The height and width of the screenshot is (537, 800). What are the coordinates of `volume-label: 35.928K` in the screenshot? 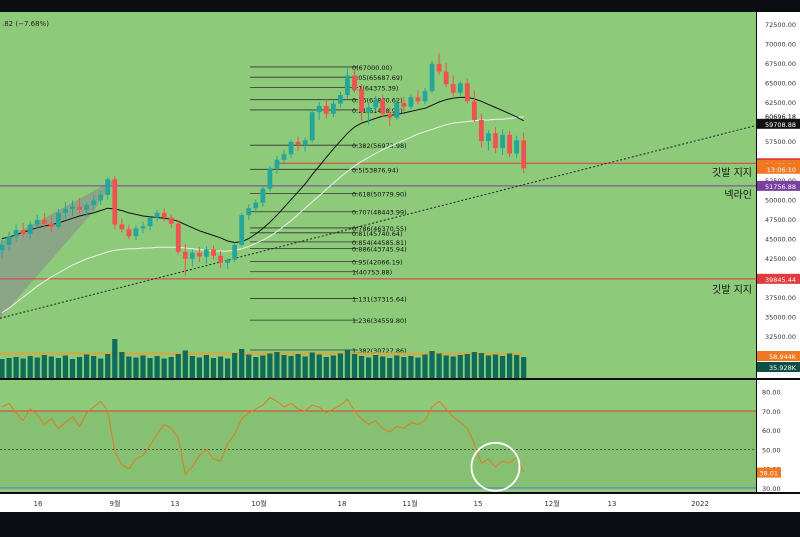 It's located at (783, 368).